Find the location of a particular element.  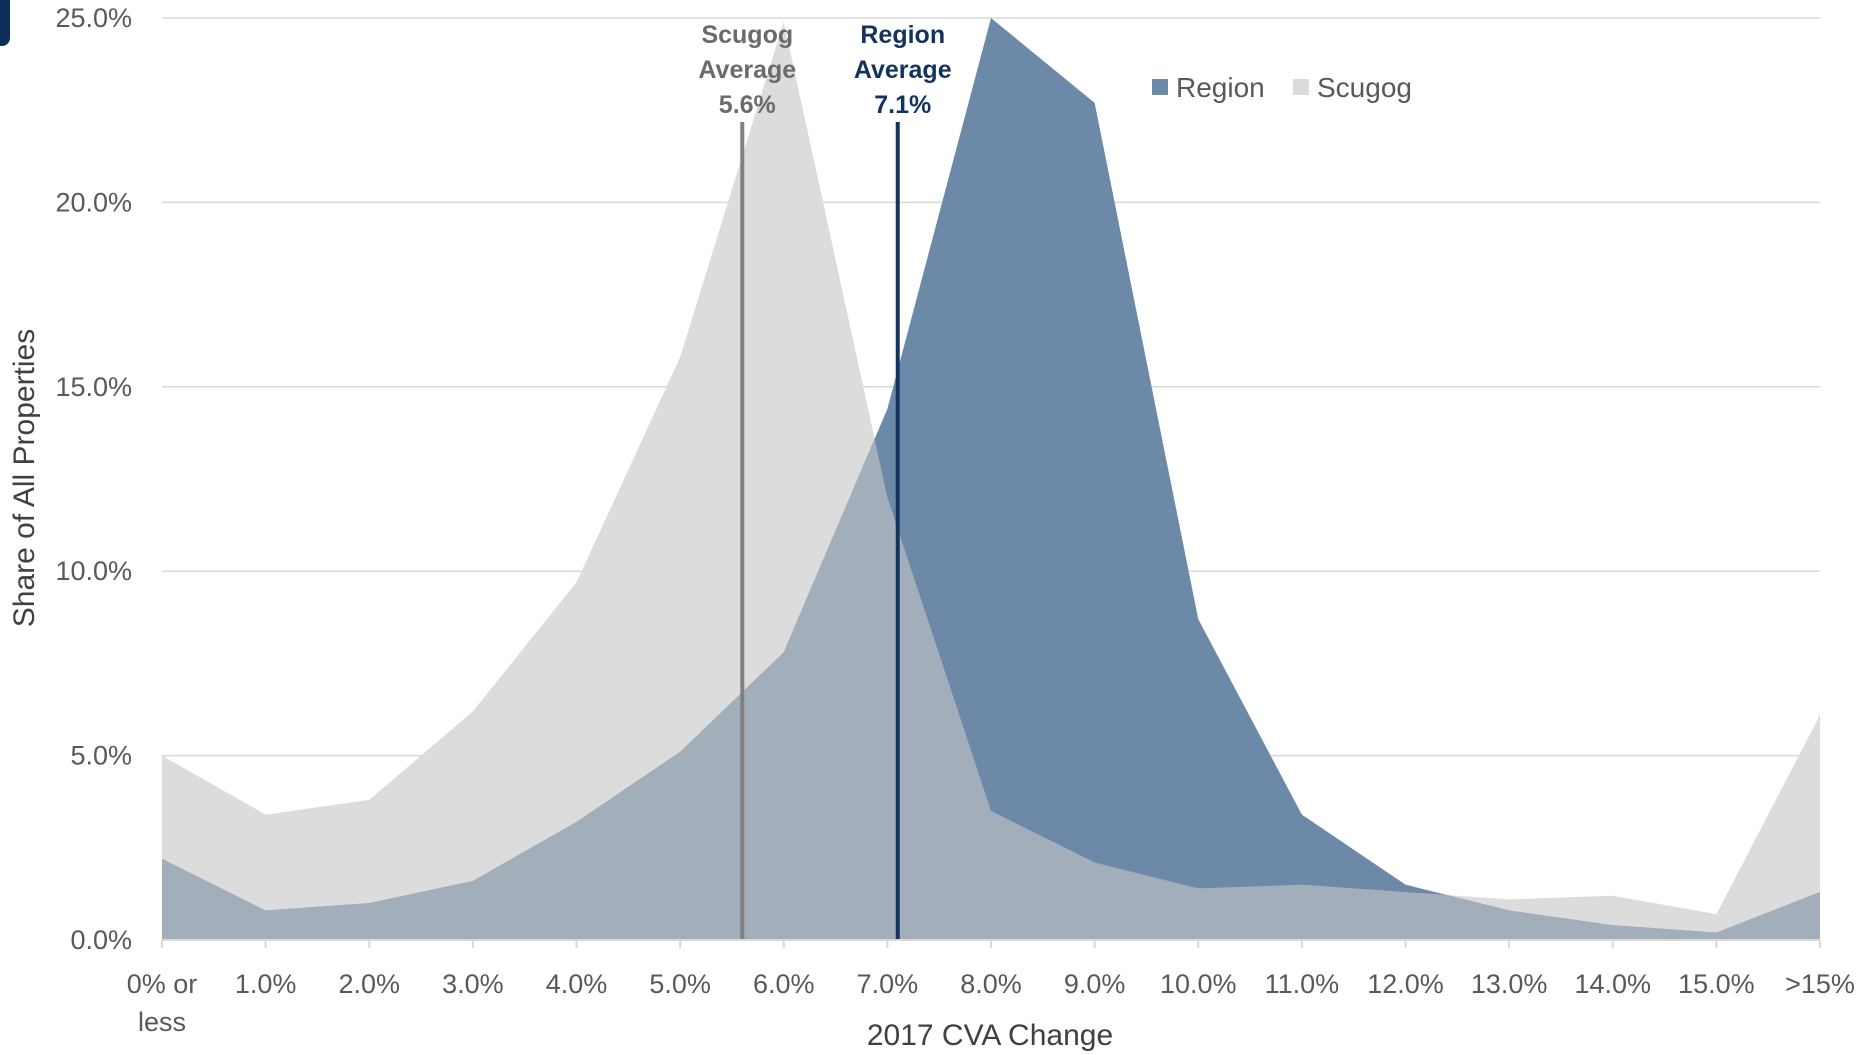

x-tick-label: 13.0% is located at coordinates (1509, 984).